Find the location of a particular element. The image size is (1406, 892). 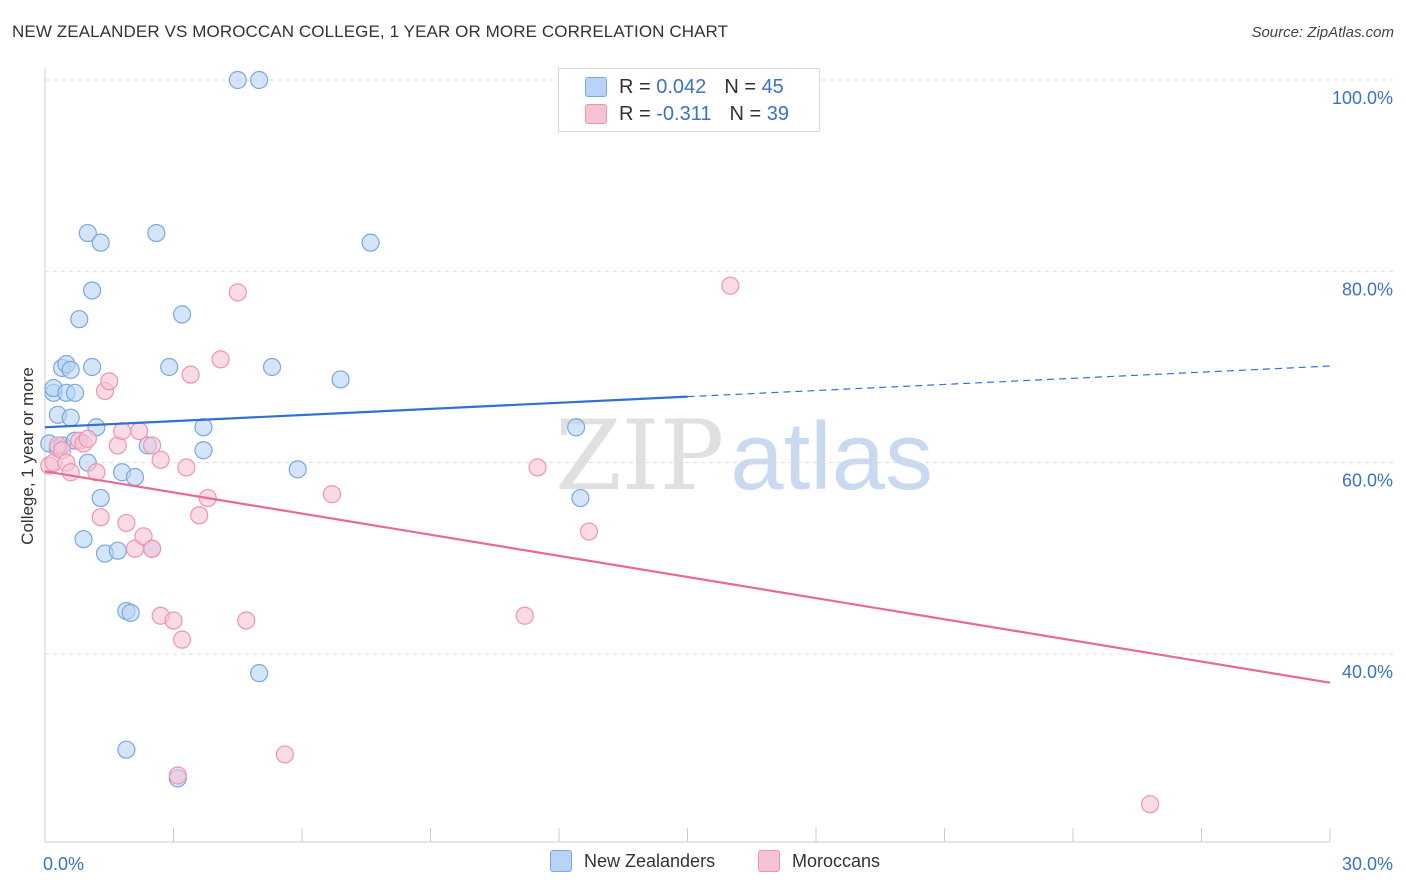

legend-swatch-blue is located at coordinates (561, 861).